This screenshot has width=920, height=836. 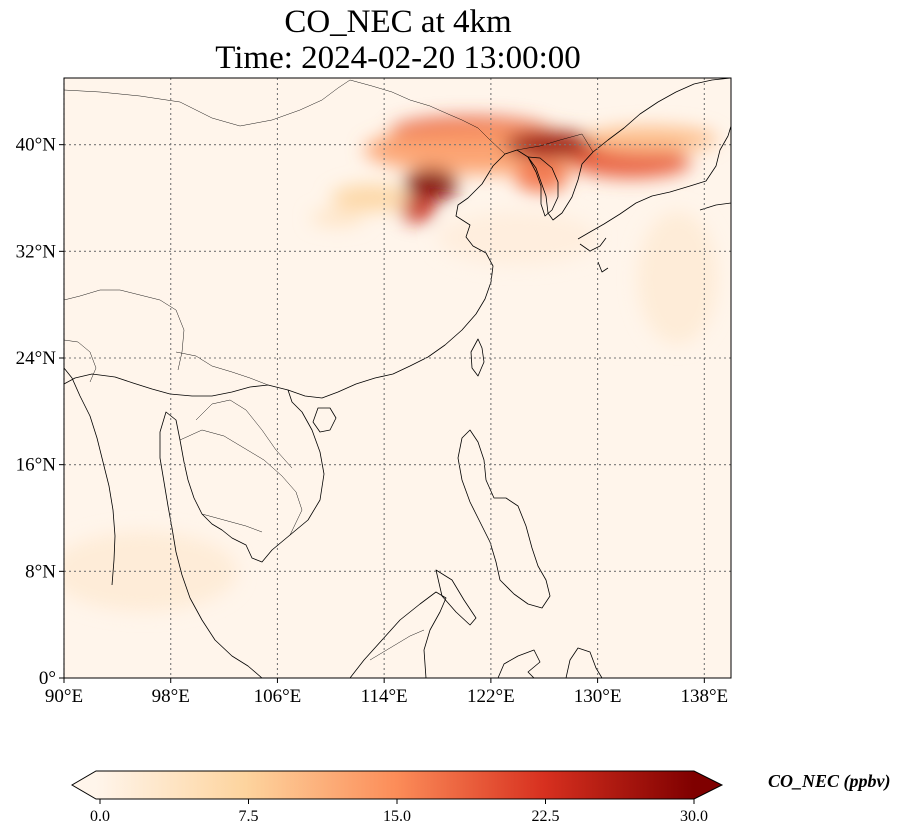 What do you see at coordinates (829, 781) in the screenshot?
I see `colorbar-label: CO_NEC (ppbv)` at bounding box center [829, 781].